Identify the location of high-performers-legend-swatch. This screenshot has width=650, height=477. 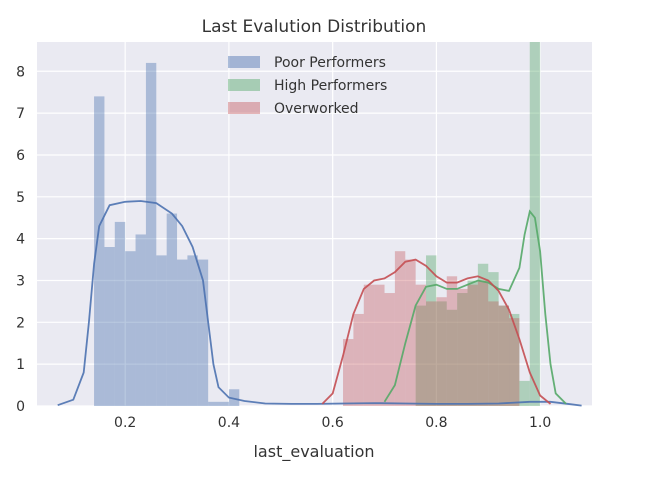
(244, 85).